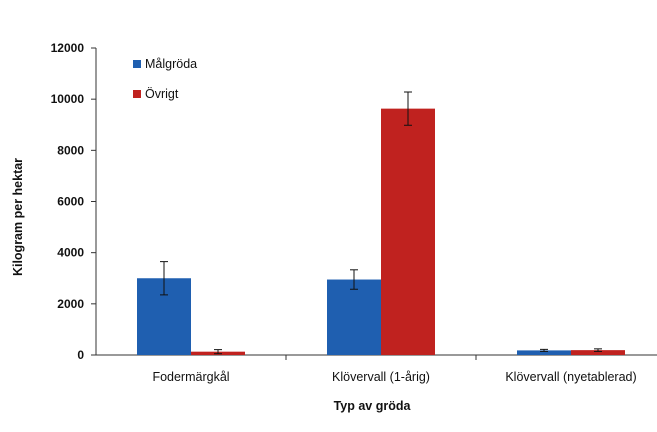  What do you see at coordinates (70, 202) in the screenshot?
I see `y-tick-label: 6000` at bounding box center [70, 202].